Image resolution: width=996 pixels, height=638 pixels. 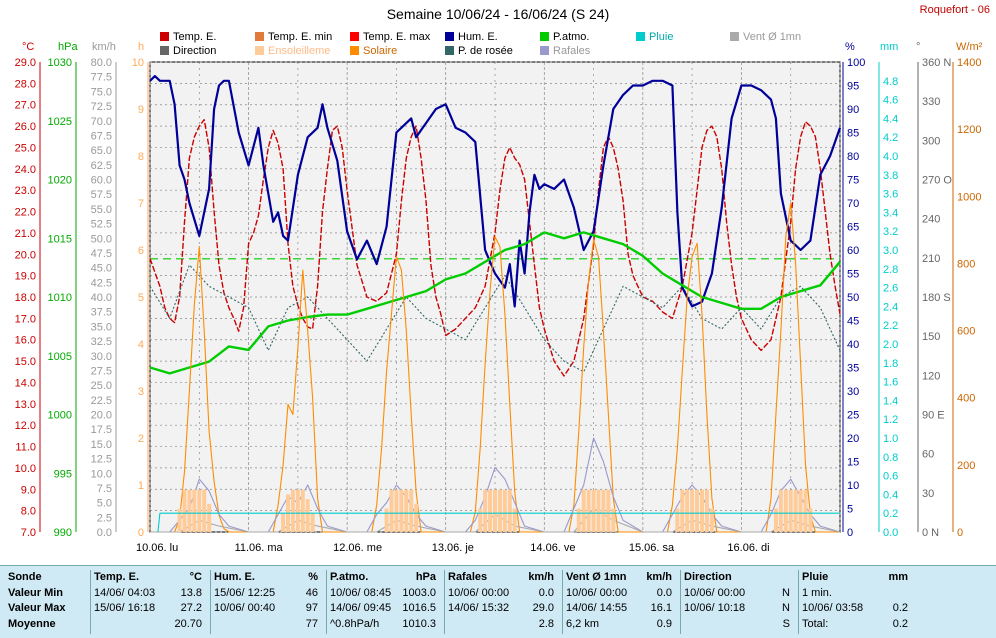 I want to click on stats-row: ^0.8hPa/h 1010.3, so click(x=385, y=625).